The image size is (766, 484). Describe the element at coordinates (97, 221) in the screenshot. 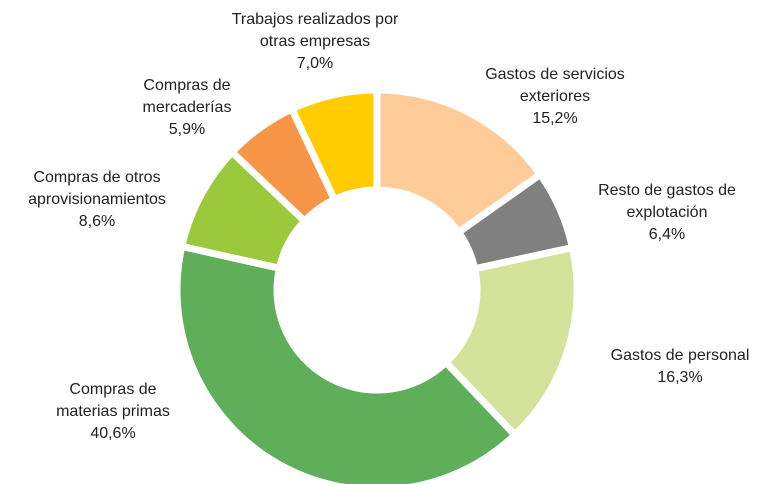

I see `value-label: 8,6%` at that location.